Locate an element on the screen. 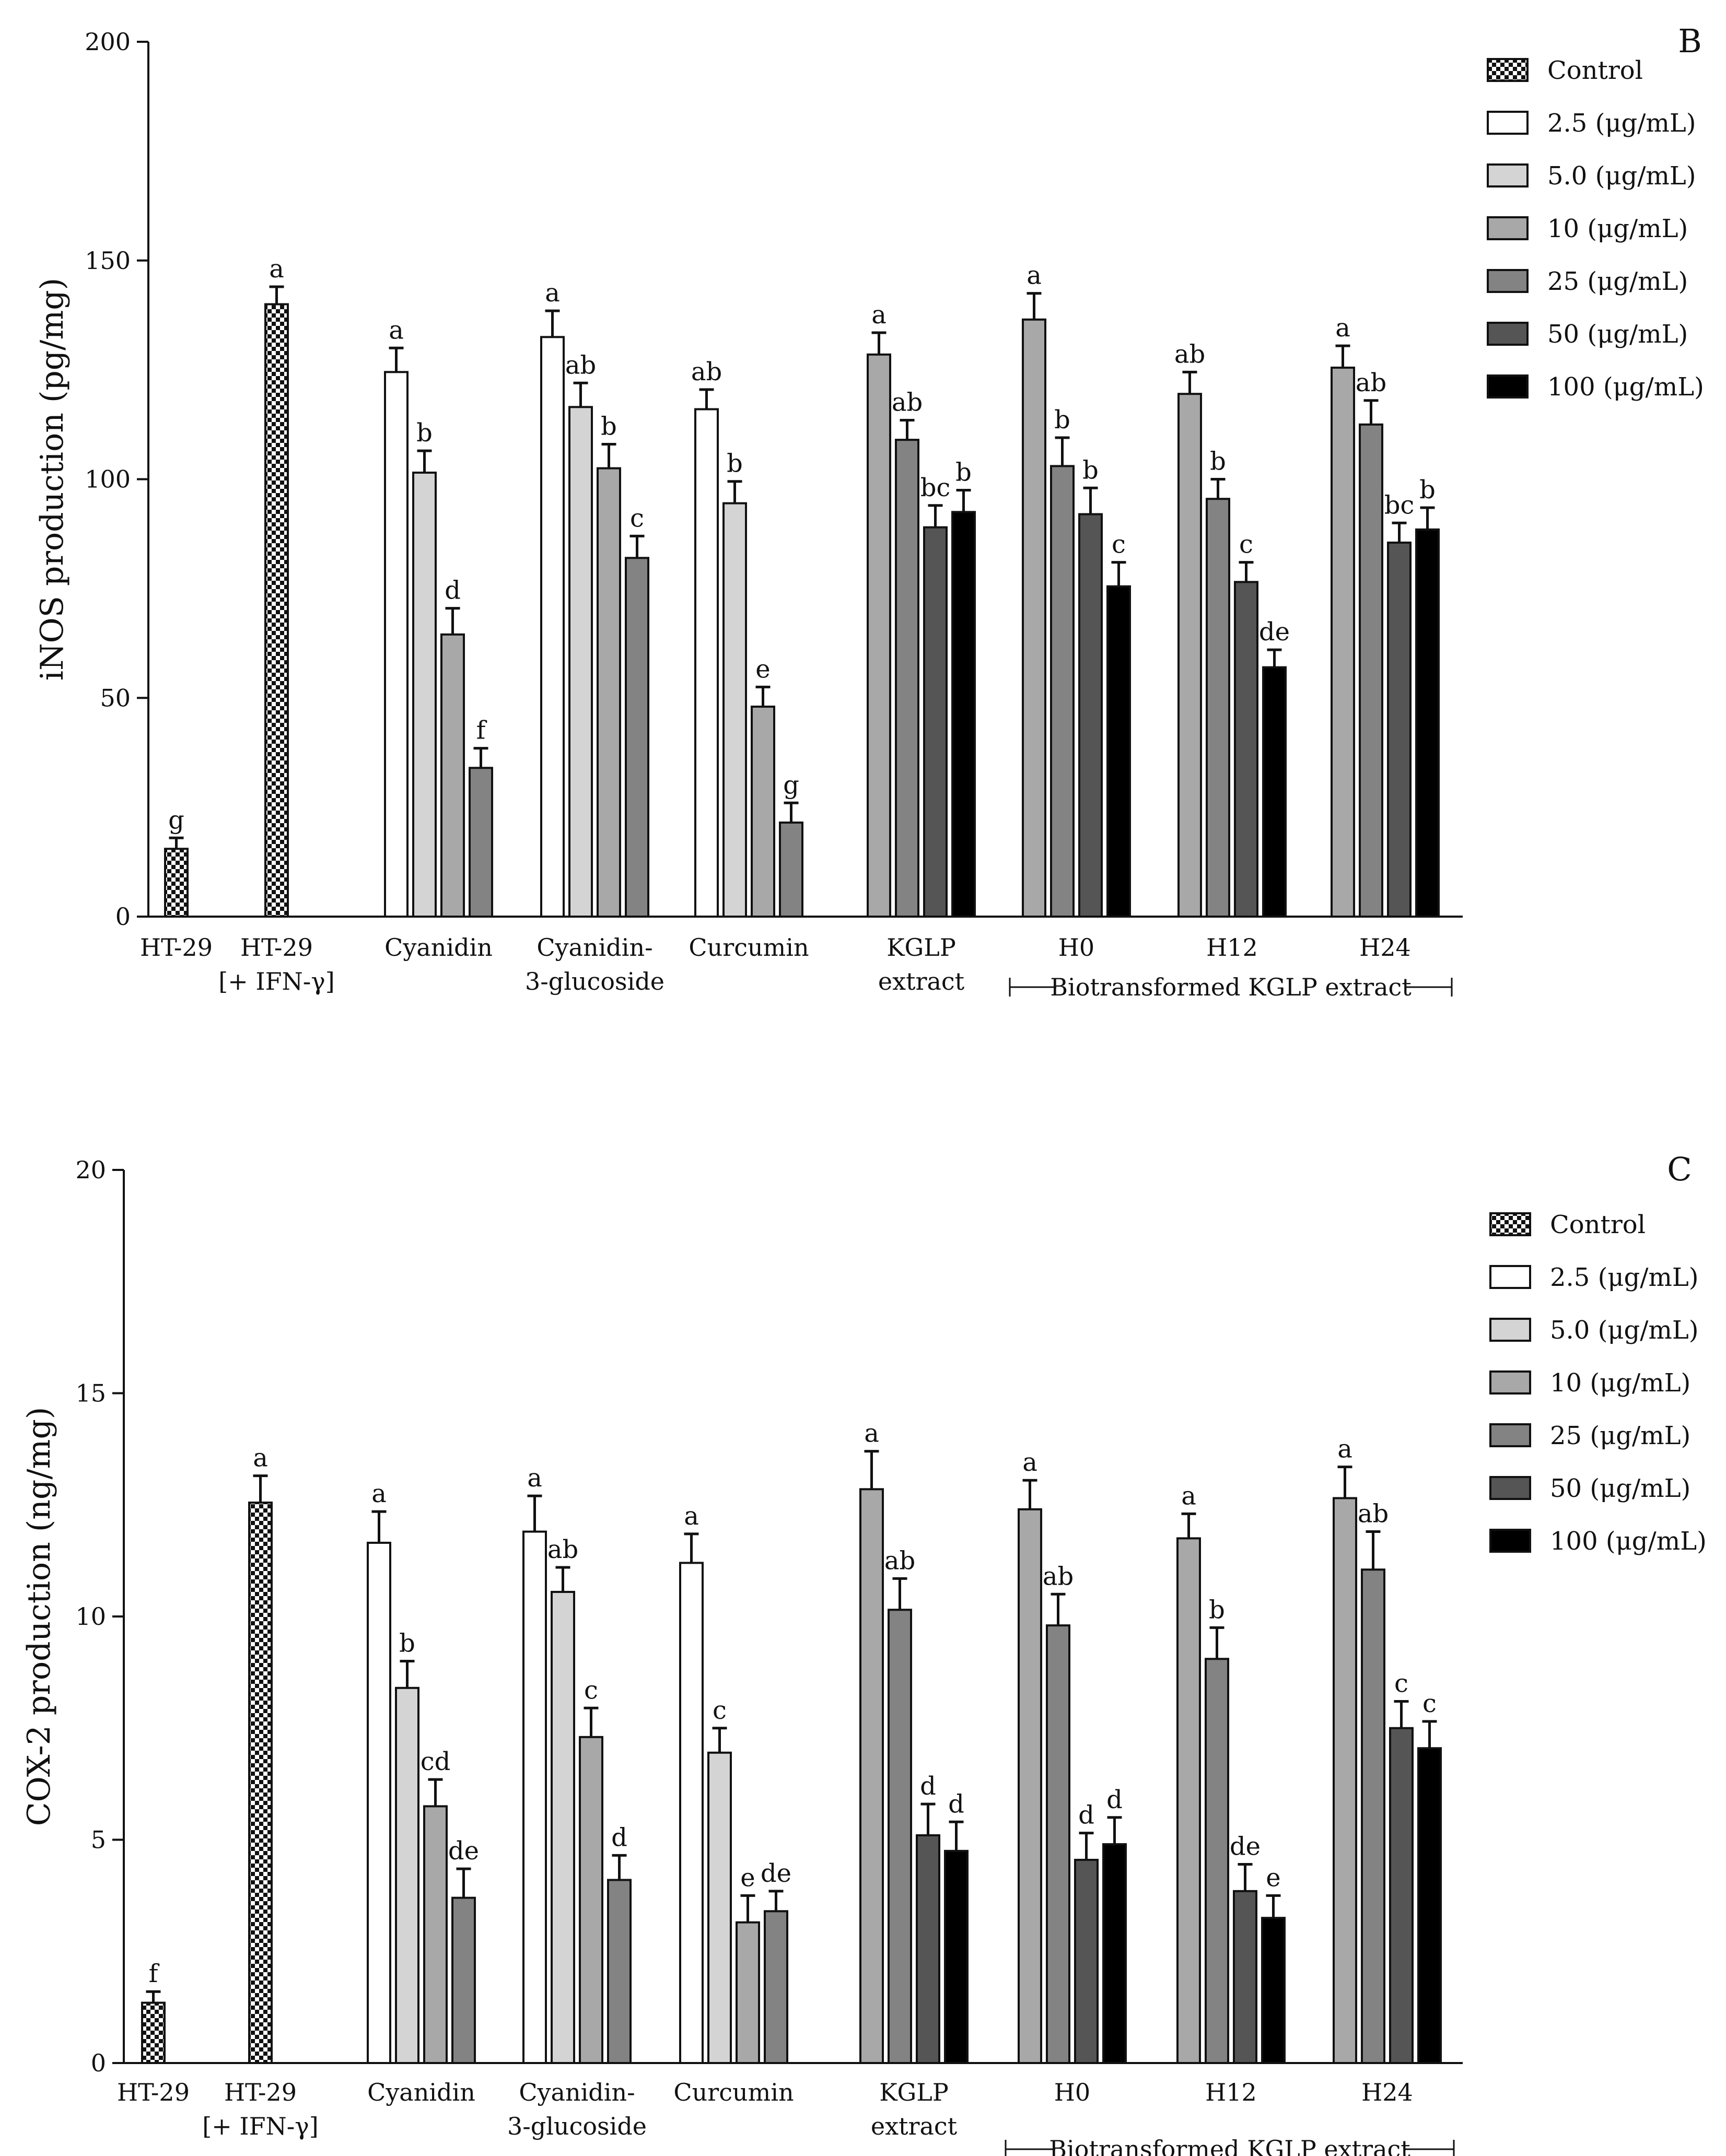  y-tick-label: 5 is located at coordinates (98, 1840).